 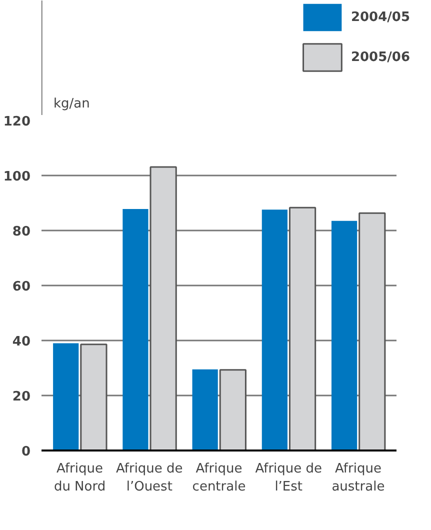 I want to click on x-tick-label: Afrique australe, so click(x=358, y=478).